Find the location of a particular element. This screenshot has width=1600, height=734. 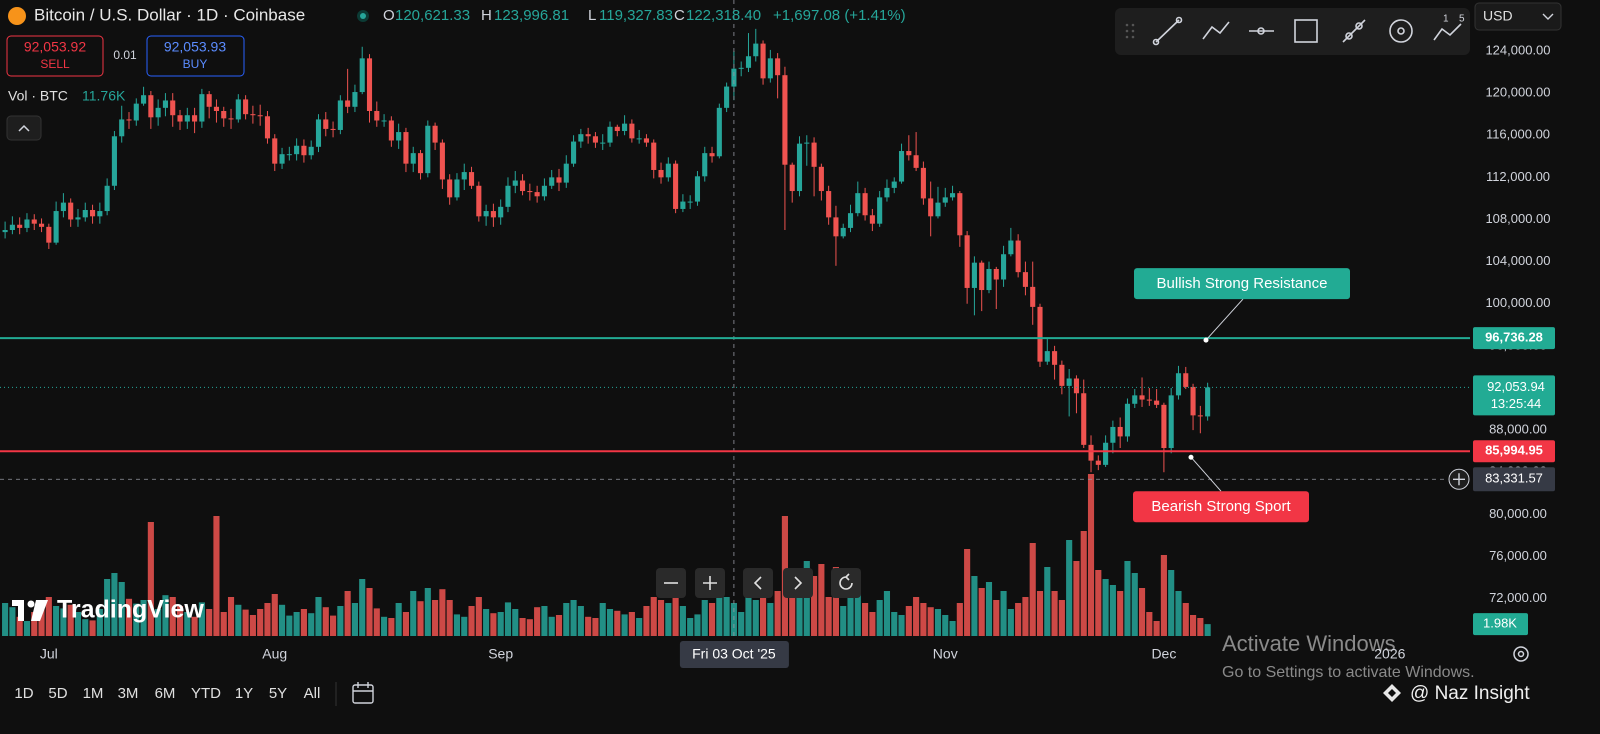

buy-label: BUY is located at coordinates (195, 64).